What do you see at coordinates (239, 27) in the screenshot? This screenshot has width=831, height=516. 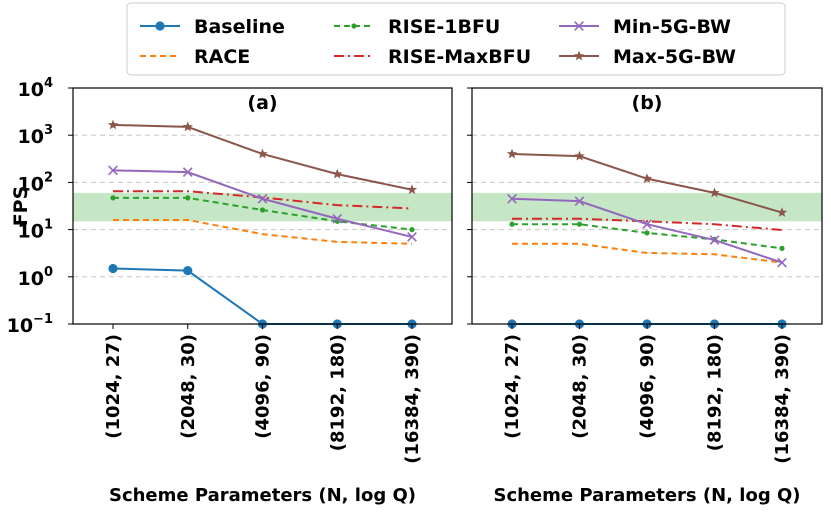 I see `legend-label-baseline: Baseline` at bounding box center [239, 27].